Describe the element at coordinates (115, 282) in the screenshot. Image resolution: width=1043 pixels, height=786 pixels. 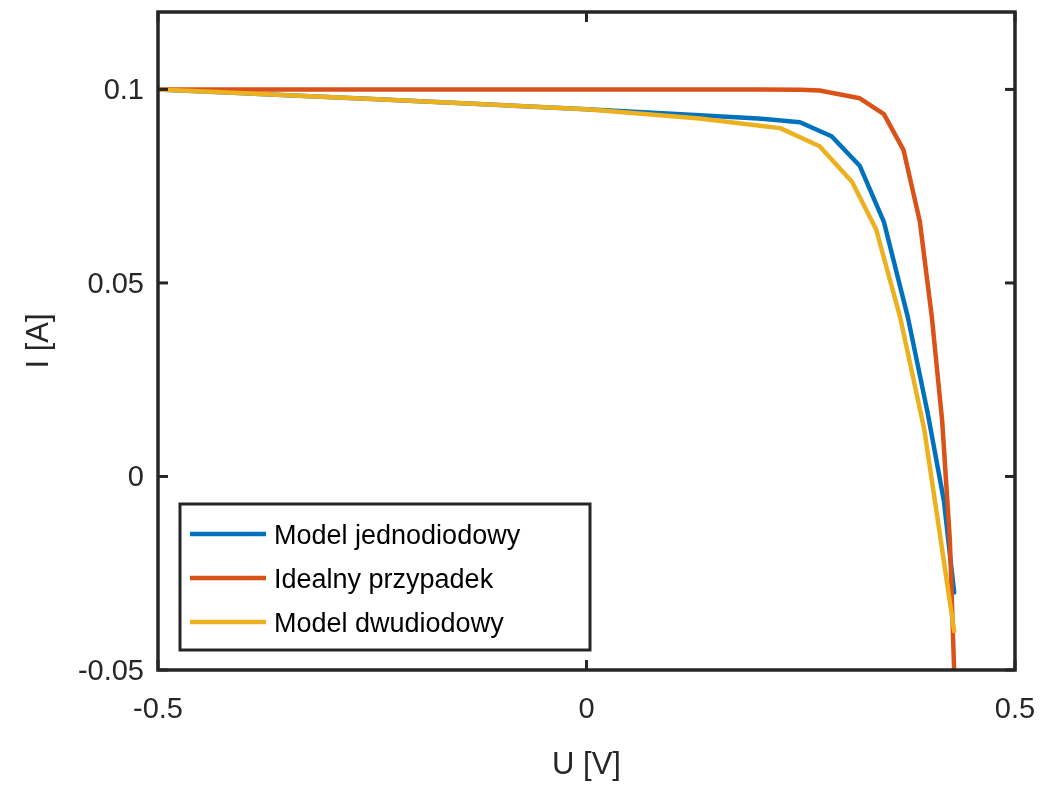
I see `y-tick-label: 0.05` at that location.